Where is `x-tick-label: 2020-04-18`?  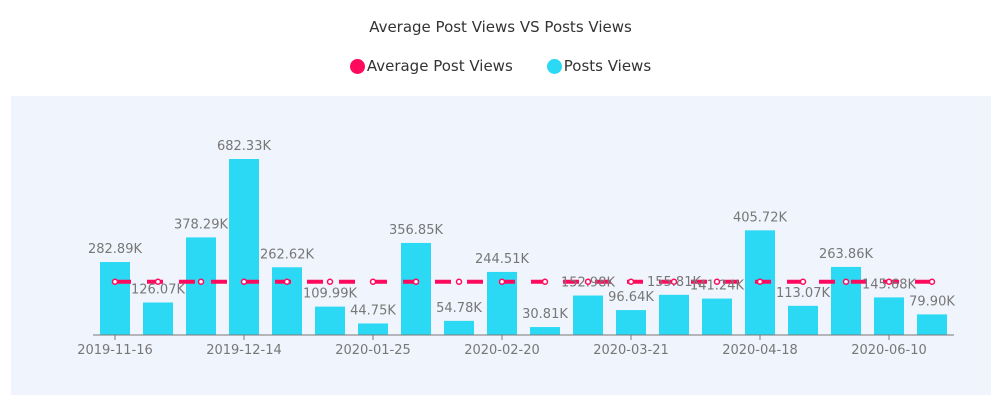
x-tick-label: 2020-04-18 is located at coordinates (760, 350).